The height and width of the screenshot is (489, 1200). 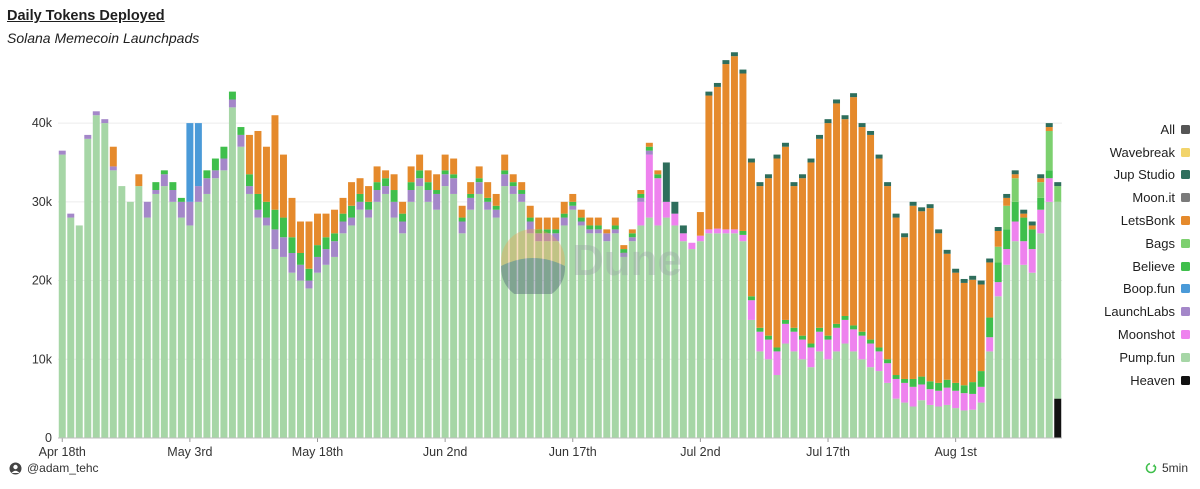 What do you see at coordinates (1154, 334) in the screenshot?
I see `legend-item-moonshot: Moonshot` at bounding box center [1154, 334].